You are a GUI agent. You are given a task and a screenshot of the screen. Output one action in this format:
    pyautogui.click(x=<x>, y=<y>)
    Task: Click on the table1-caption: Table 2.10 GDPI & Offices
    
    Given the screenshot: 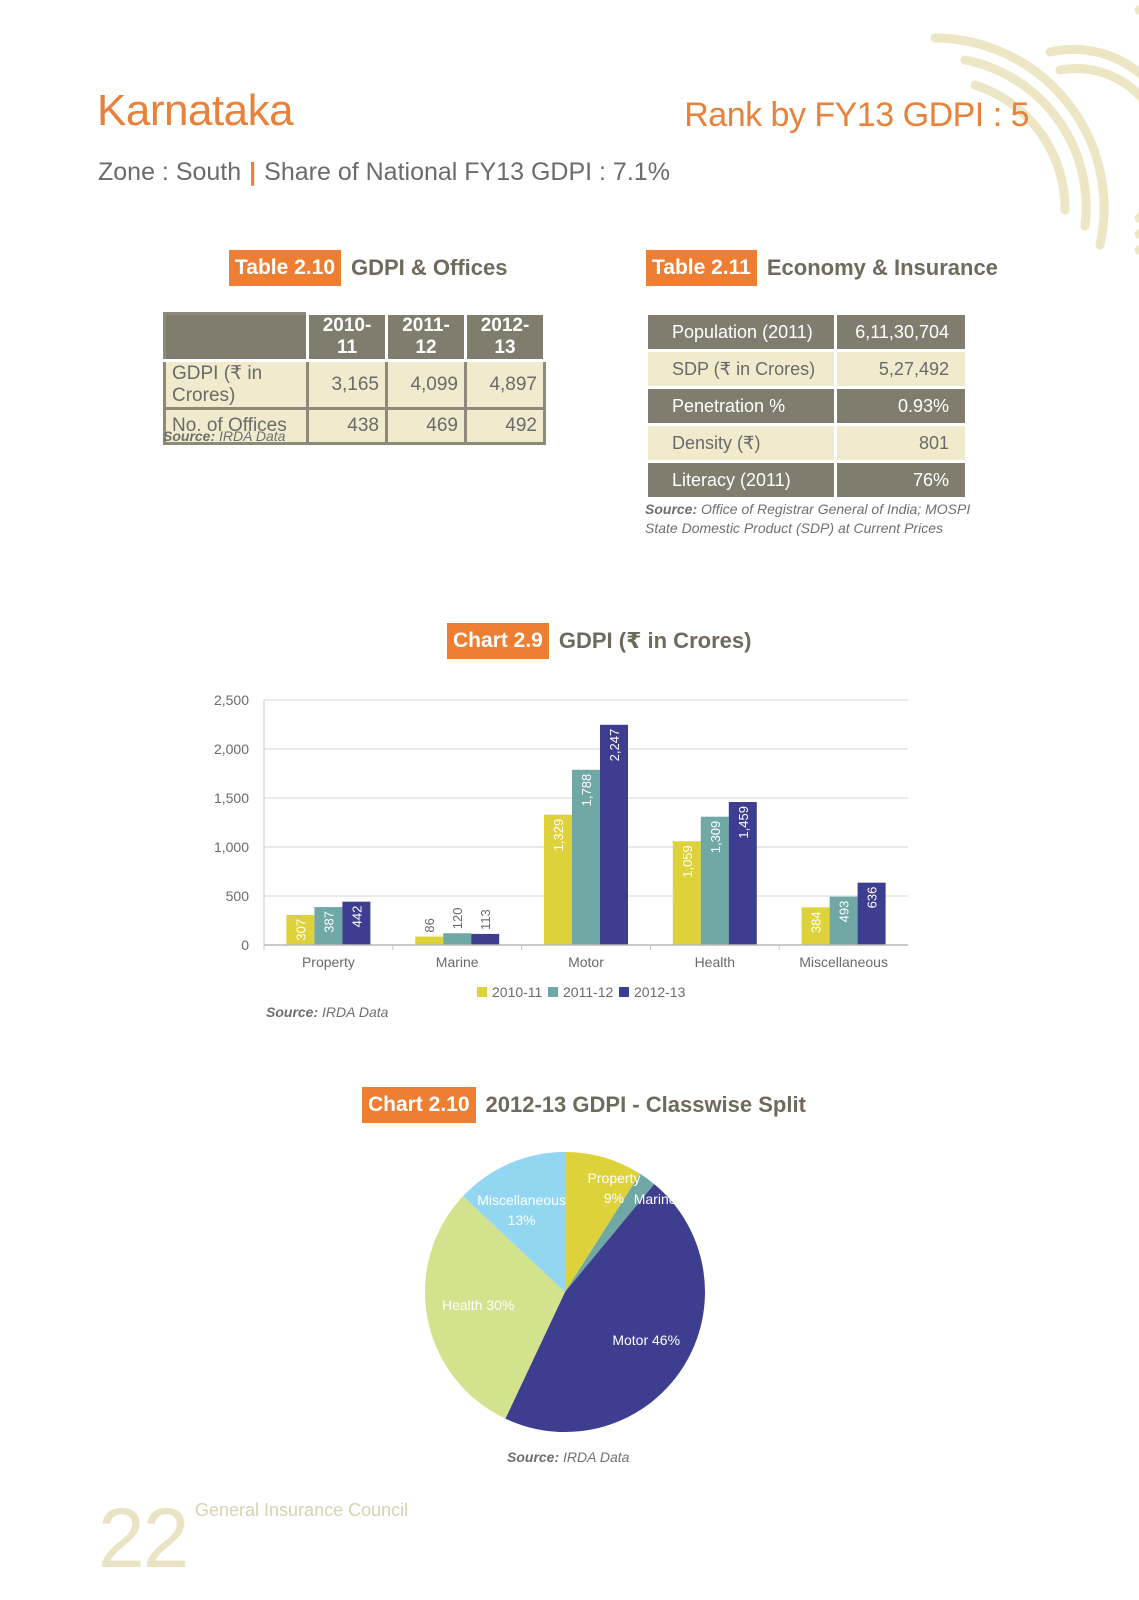 What is the action you would take?
    pyautogui.click(x=368, y=268)
    